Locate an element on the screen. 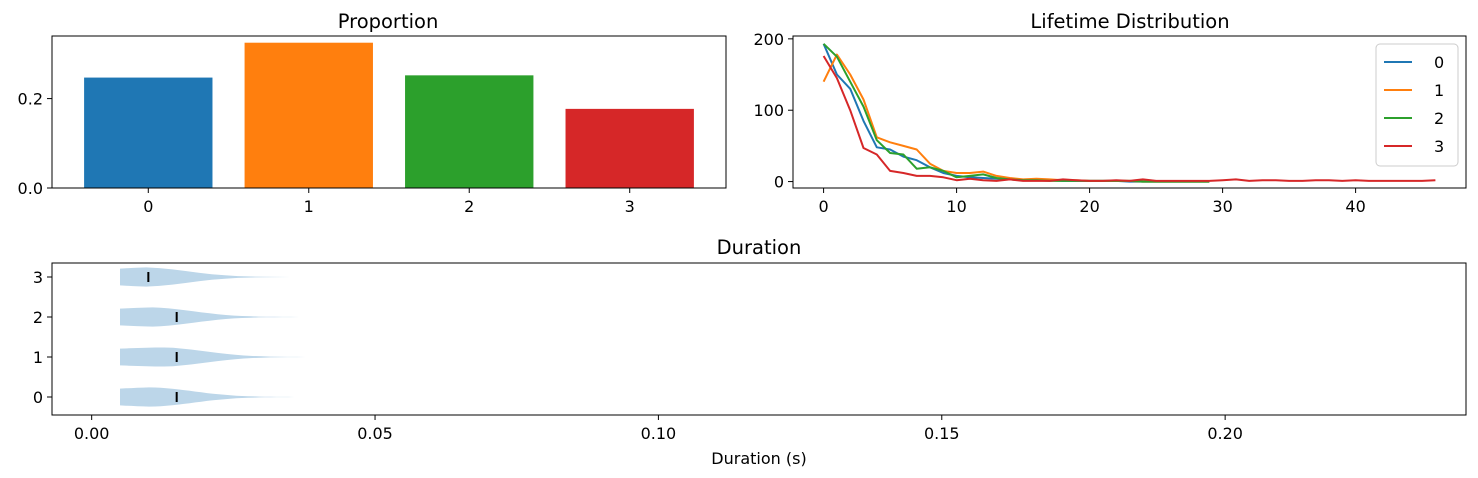 Image resolution: width=1478 pixels, height=478 pixels. lifetime-ytick-label: 0 is located at coordinates (779, 182).